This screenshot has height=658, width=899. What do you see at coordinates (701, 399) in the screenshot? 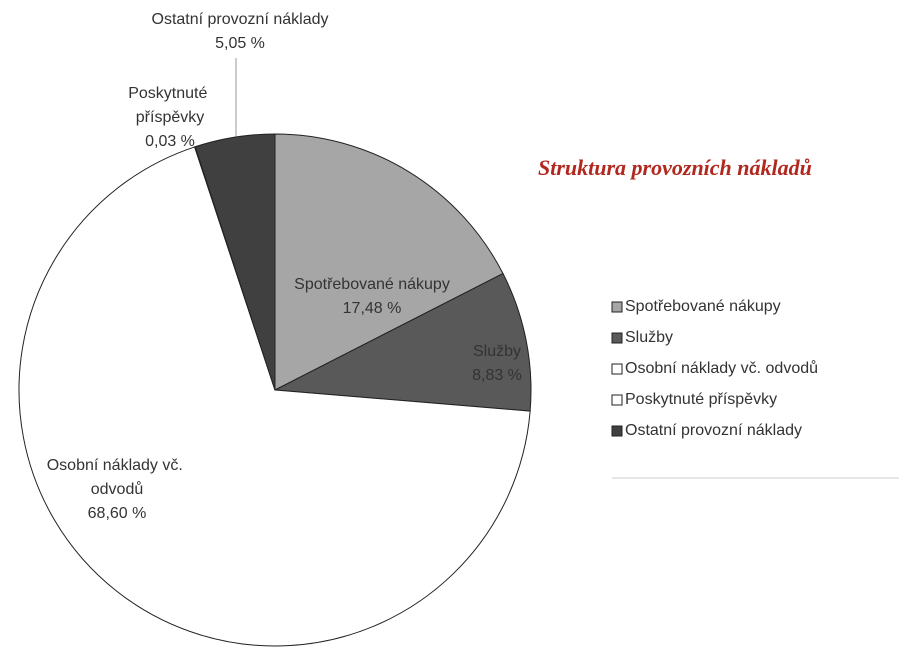
I see `legend-label: Poskytnuté příspěvky` at bounding box center [701, 399].